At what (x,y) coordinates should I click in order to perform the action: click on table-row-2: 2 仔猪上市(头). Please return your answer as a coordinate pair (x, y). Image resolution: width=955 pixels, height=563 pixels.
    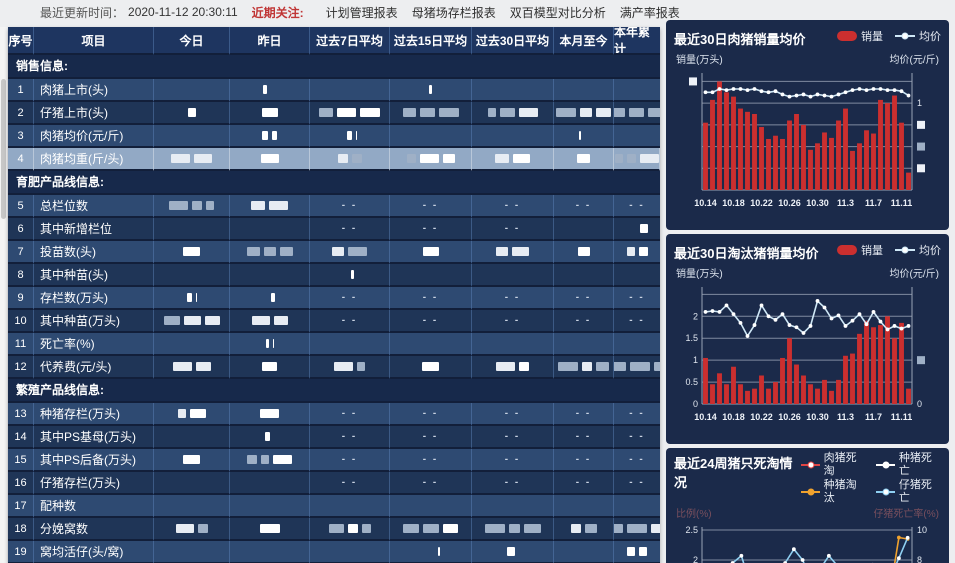
    Looking at the image, I should click on (334, 113).